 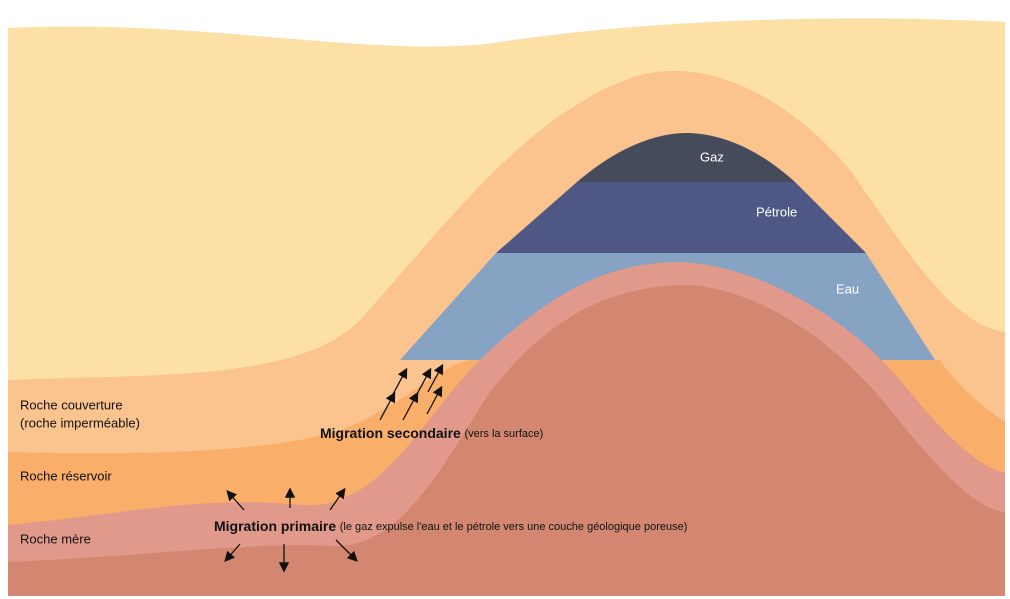 I want to click on water-label: Eau, so click(x=847, y=288).